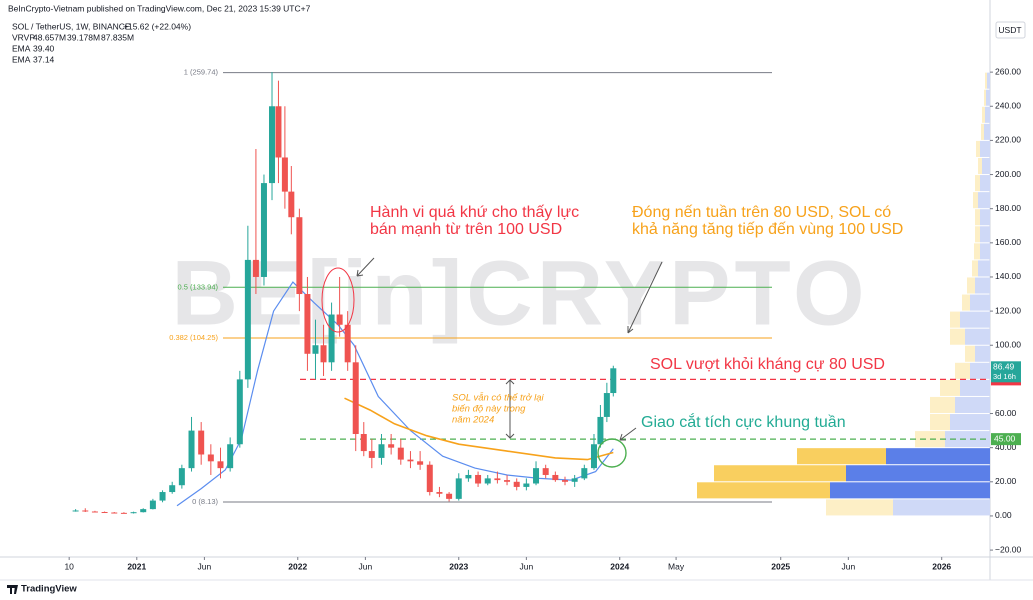  Describe the element at coordinates (743, 421) in the screenshot. I see `annotation: Giao cắt tích cực khung tuần` at that location.